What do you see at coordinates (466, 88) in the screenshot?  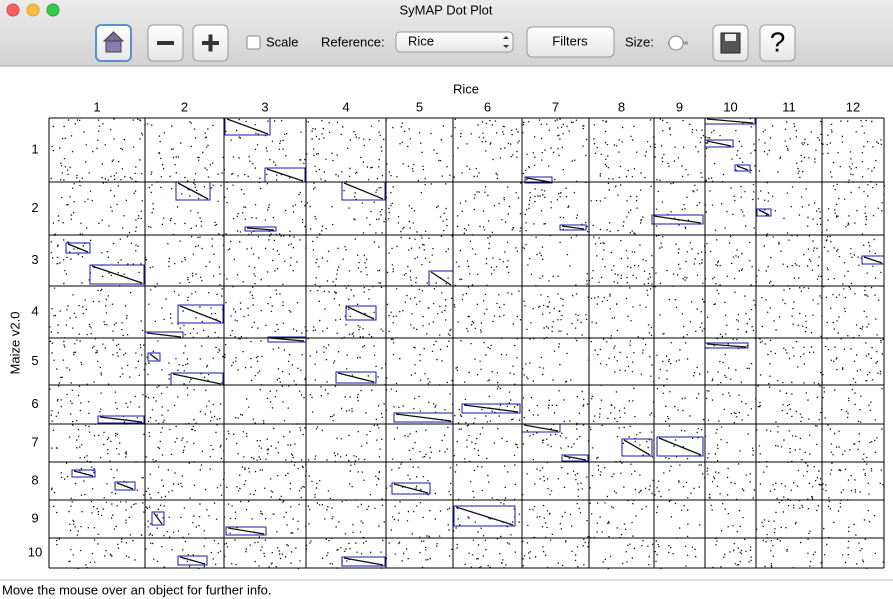 I see `x-axis-title: Rice` at bounding box center [466, 88].